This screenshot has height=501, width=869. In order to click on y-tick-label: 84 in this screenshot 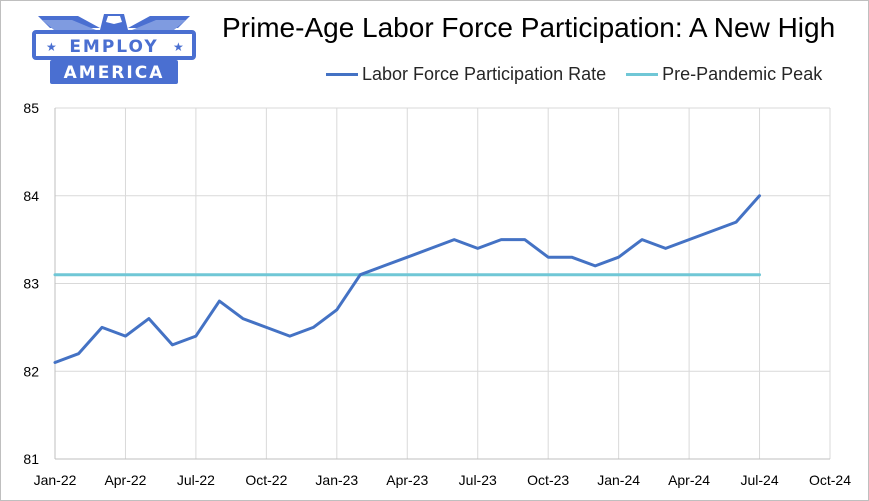, I will do `click(31, 196)`.